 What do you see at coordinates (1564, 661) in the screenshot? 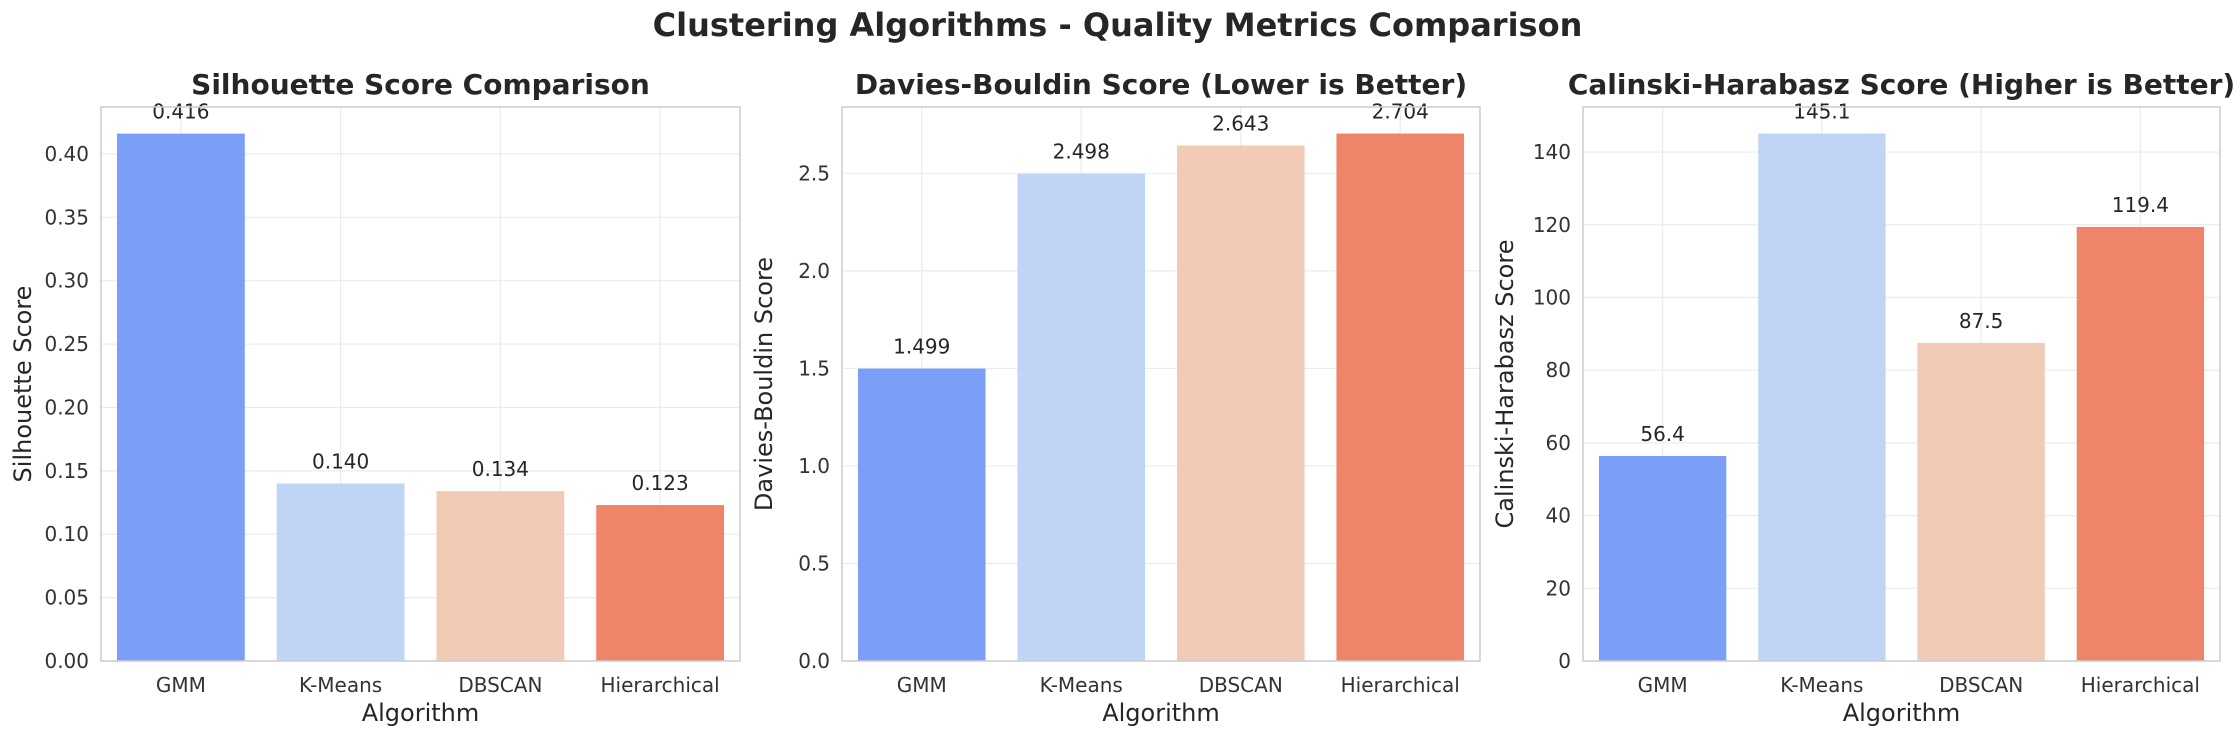
I see `y-tick-label: 0` at bounding box center [1564, 661].